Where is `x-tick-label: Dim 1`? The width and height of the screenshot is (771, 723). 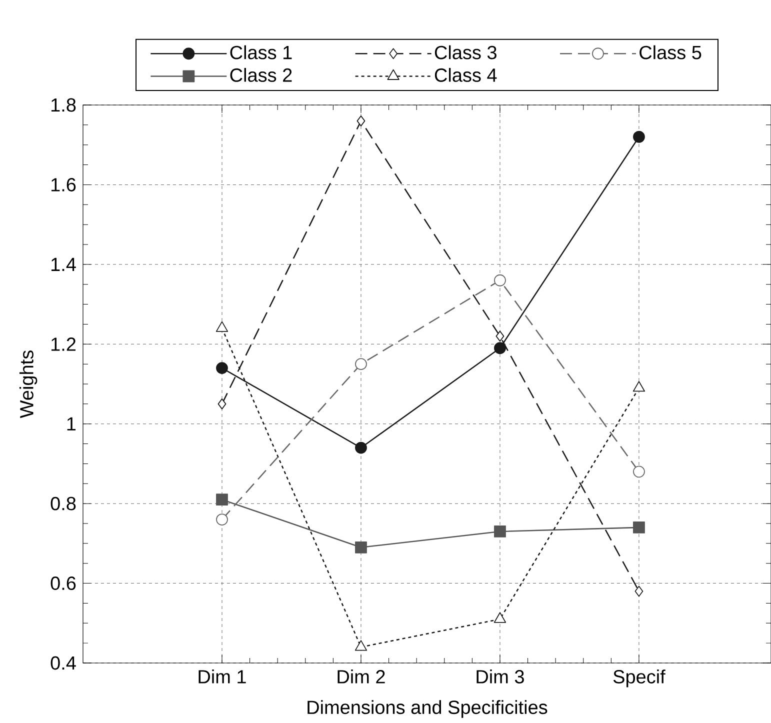 x-tick-label: Dim 1 is located at coordinates (222, 677).